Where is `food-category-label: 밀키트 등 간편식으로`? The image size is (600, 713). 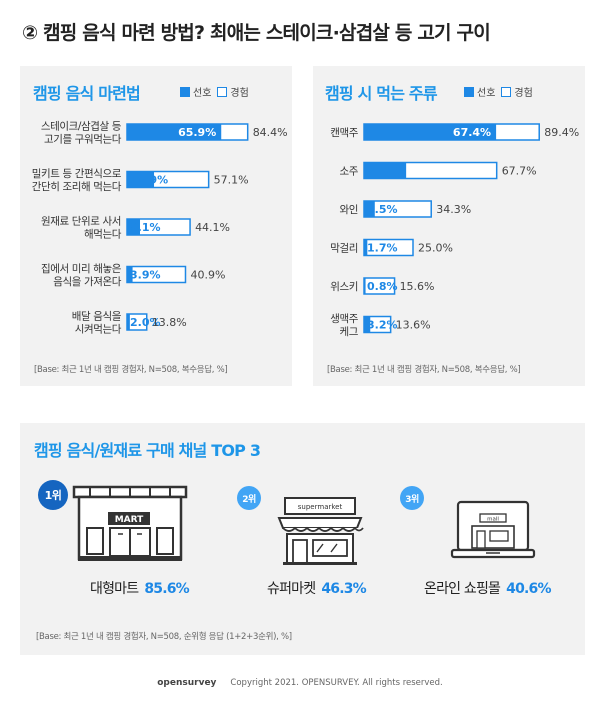 food-category-label: 밀키트 등 간편식으로 is located at coordinates (77, 173).